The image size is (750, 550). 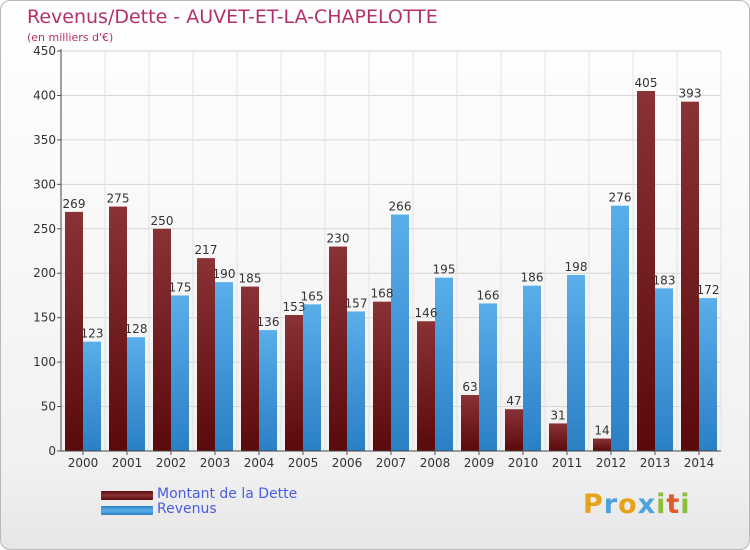 What do you see at coordinates (523, 463) in the screenshot?
I see `x-tick-label: 2010` at bounding box center [523, 463].